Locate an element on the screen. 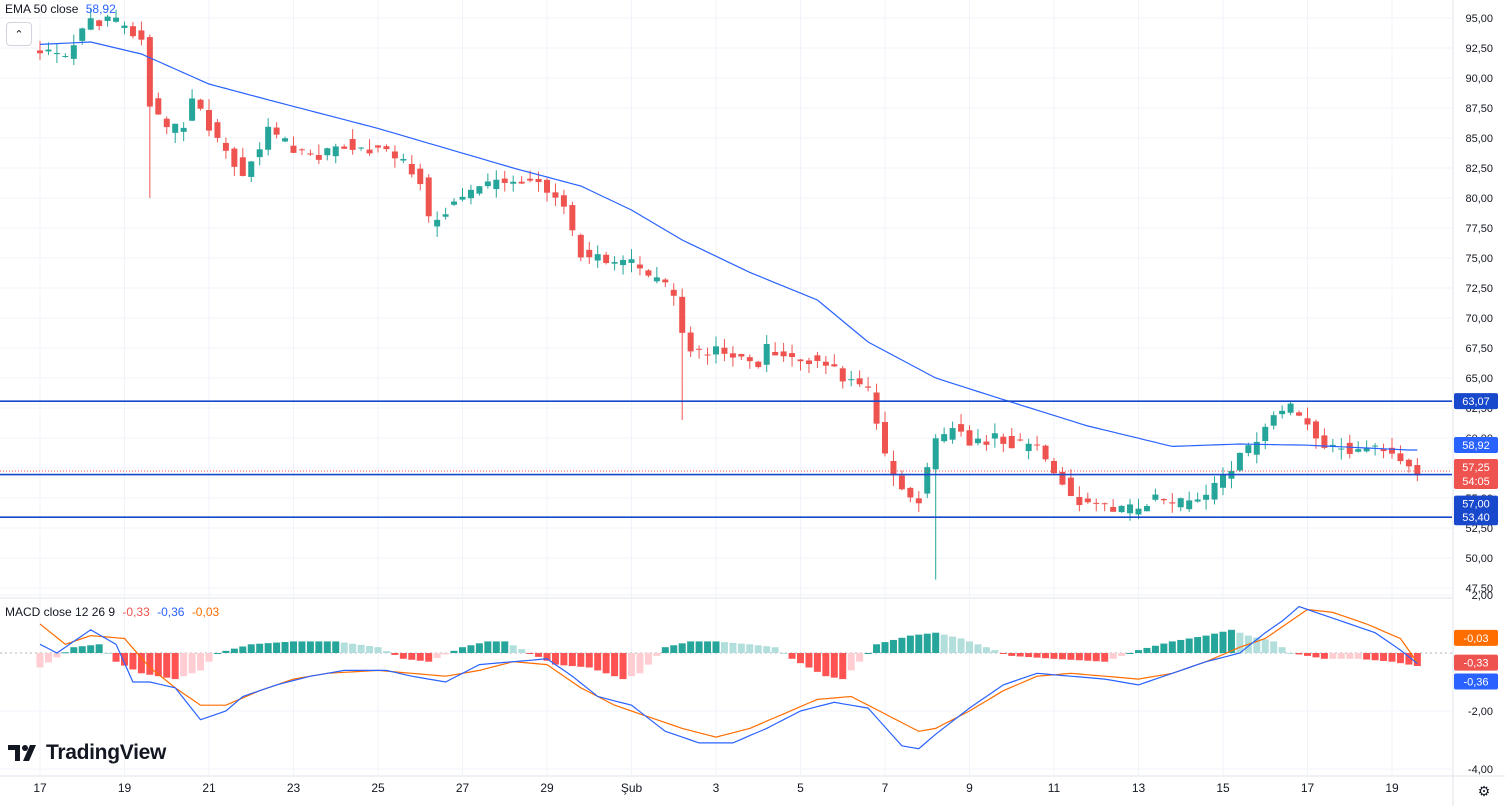  time-tick-label: 29 is located at coordinates (547, 788).